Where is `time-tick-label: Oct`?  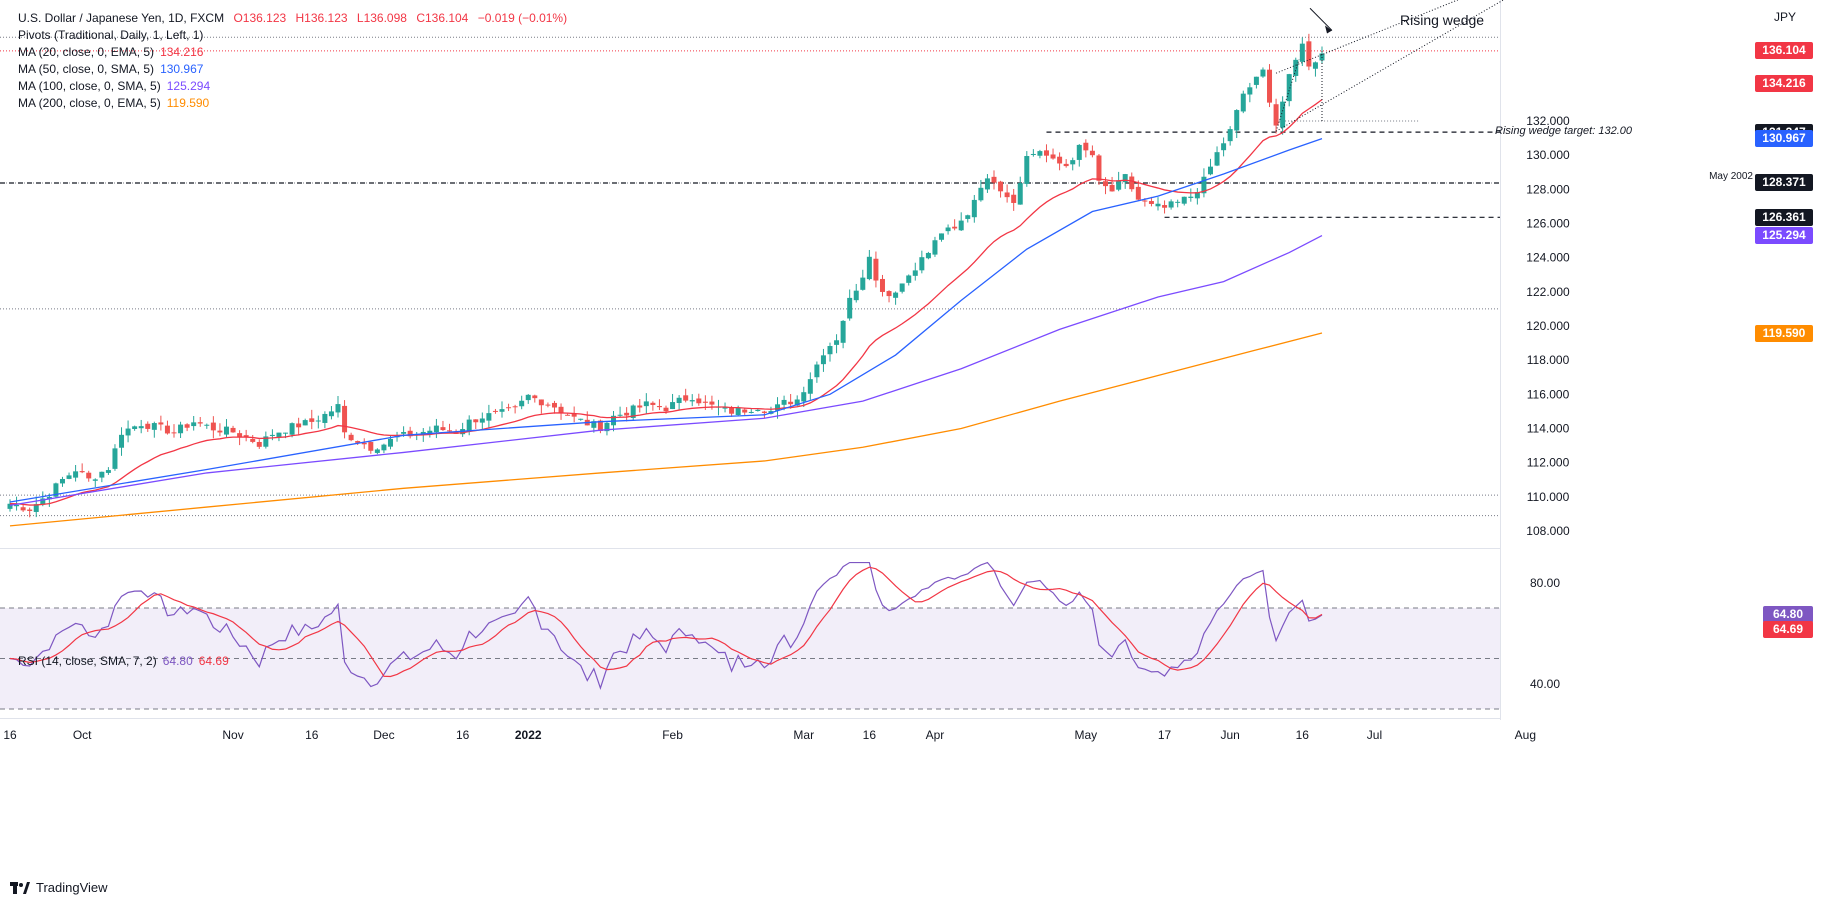
time-tick-label: Oct is located at coordinates (82, 735).